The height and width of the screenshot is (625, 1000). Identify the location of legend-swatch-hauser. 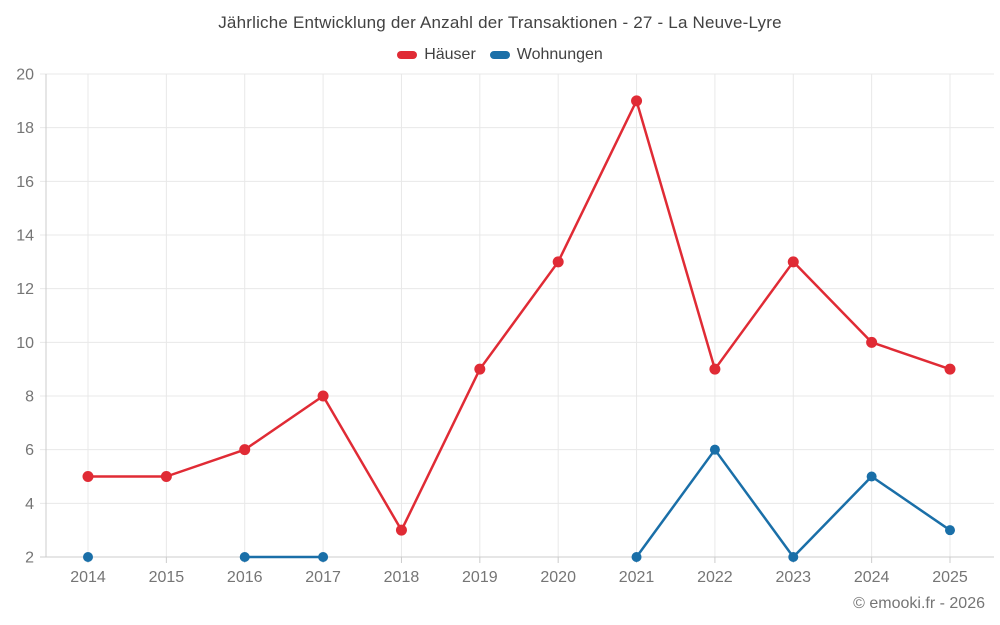
(407, 55).